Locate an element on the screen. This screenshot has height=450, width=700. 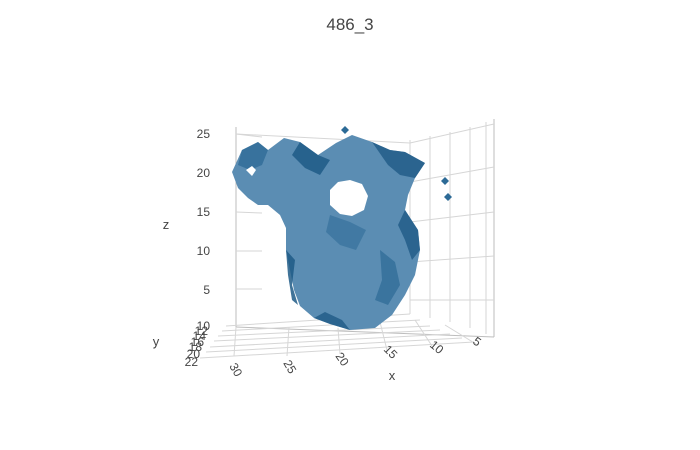
z-tick: 25 is located at coordinates (204, 134).